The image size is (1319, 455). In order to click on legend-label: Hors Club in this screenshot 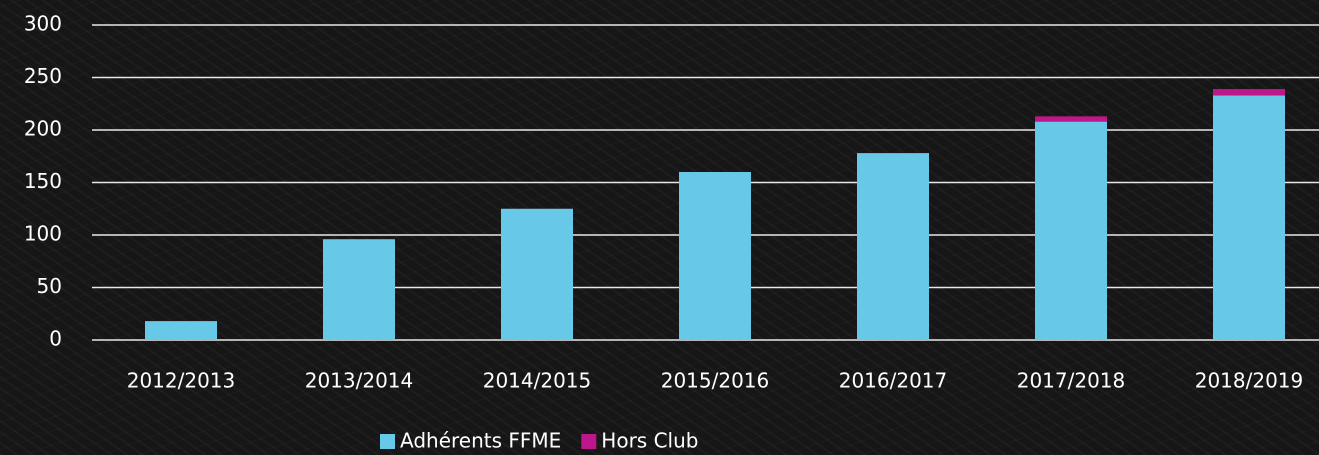, I will do `click(649, 441)`.